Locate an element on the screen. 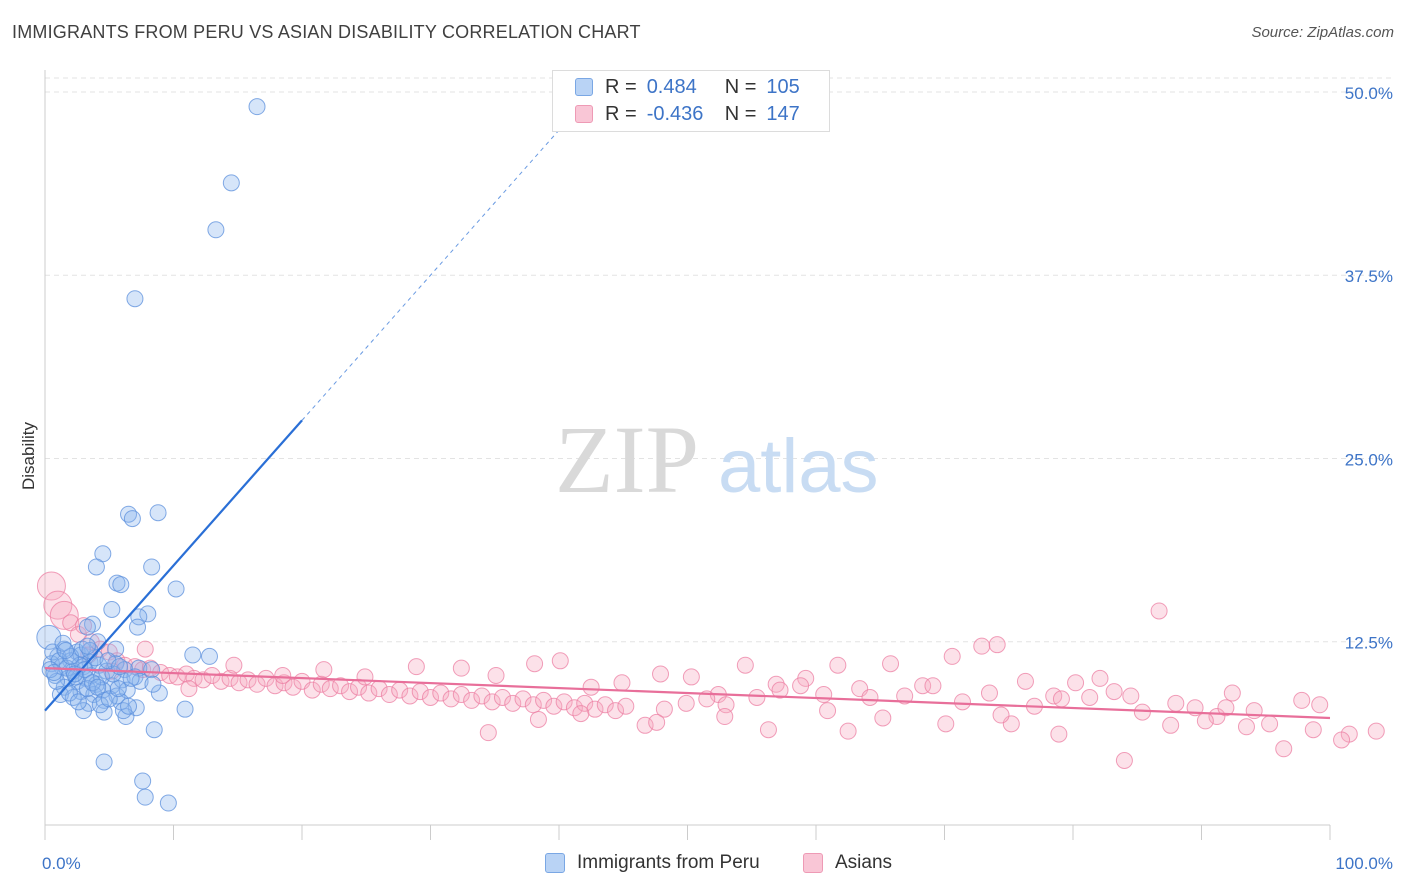  y-axis-label: Disability is located at coordinates (28, 455).